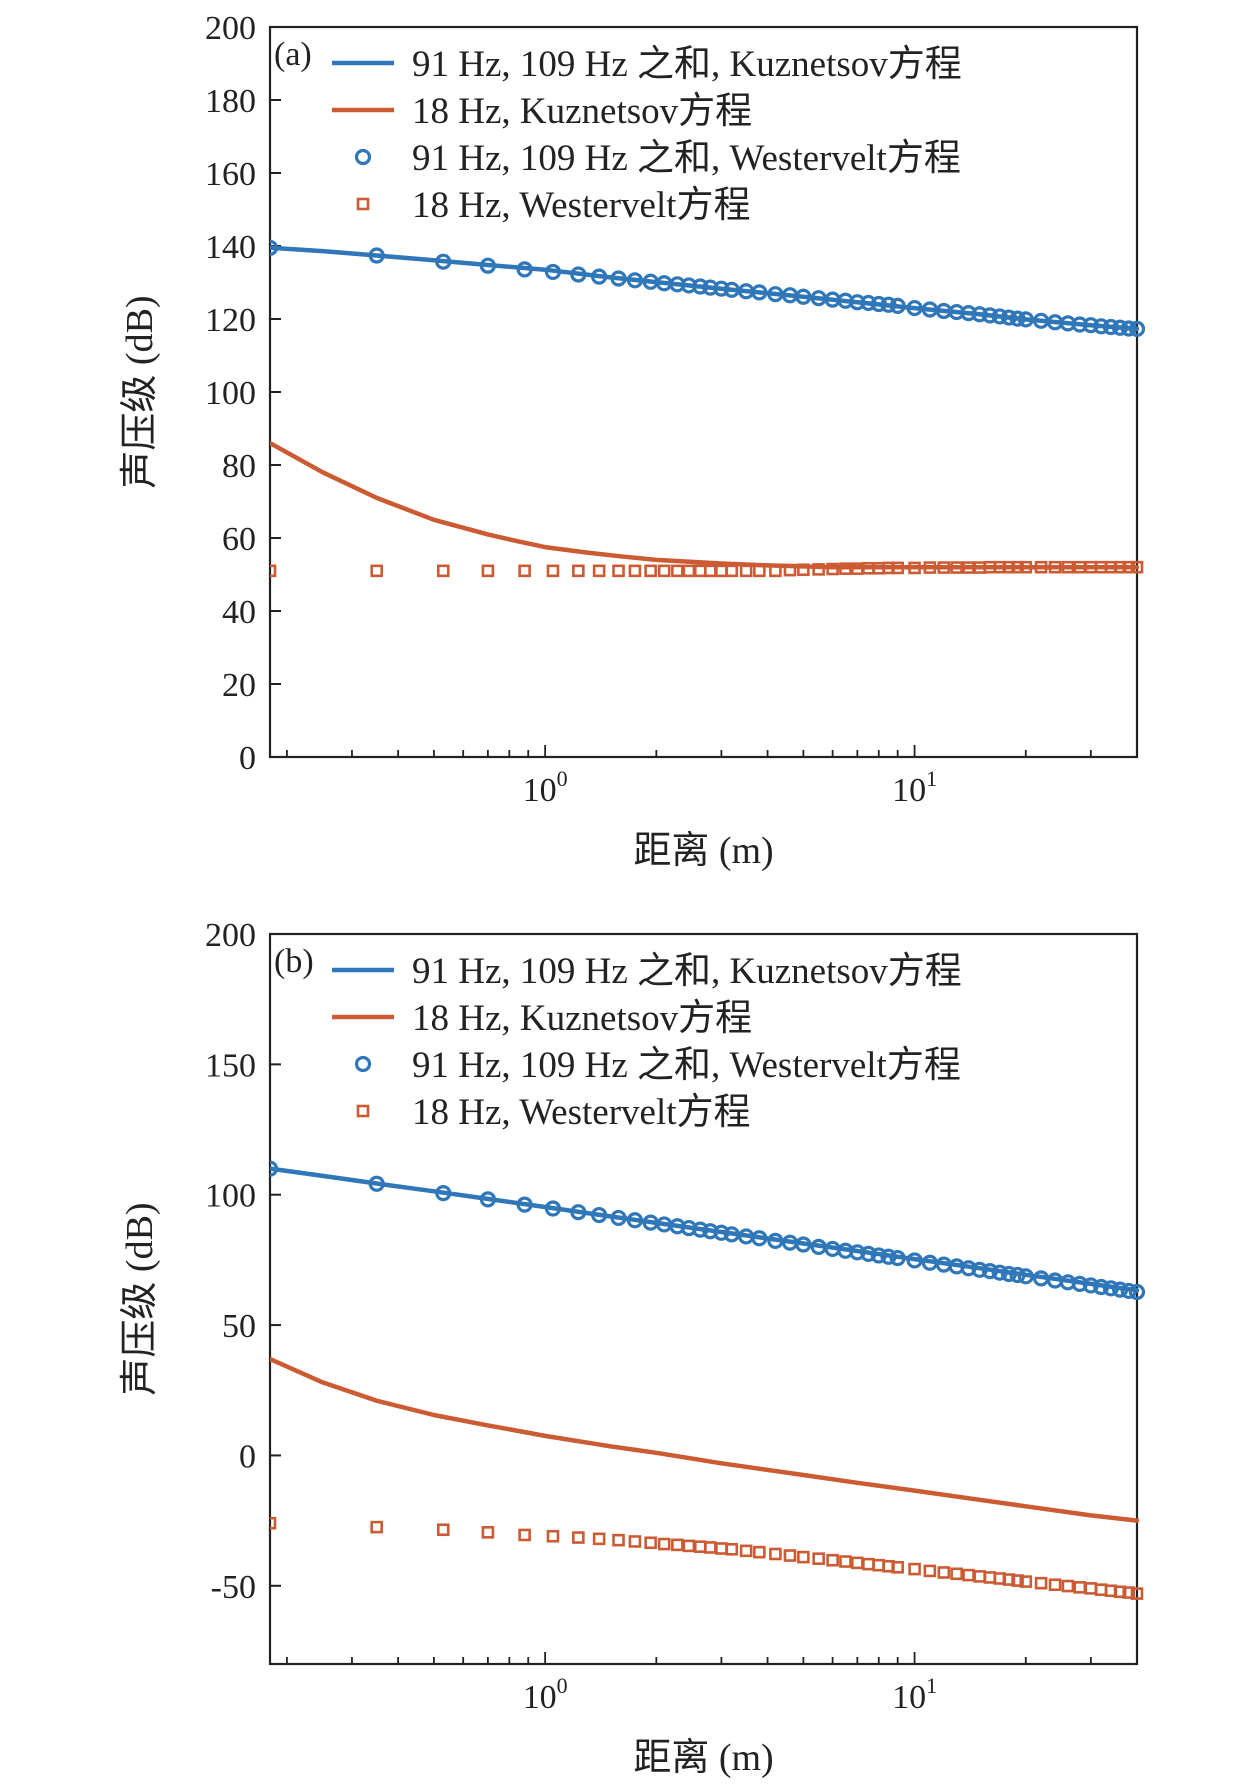 The width and height of the screenshot is (1260, 1791). I want to click on y-tick-label: 180, so click(230, 101).